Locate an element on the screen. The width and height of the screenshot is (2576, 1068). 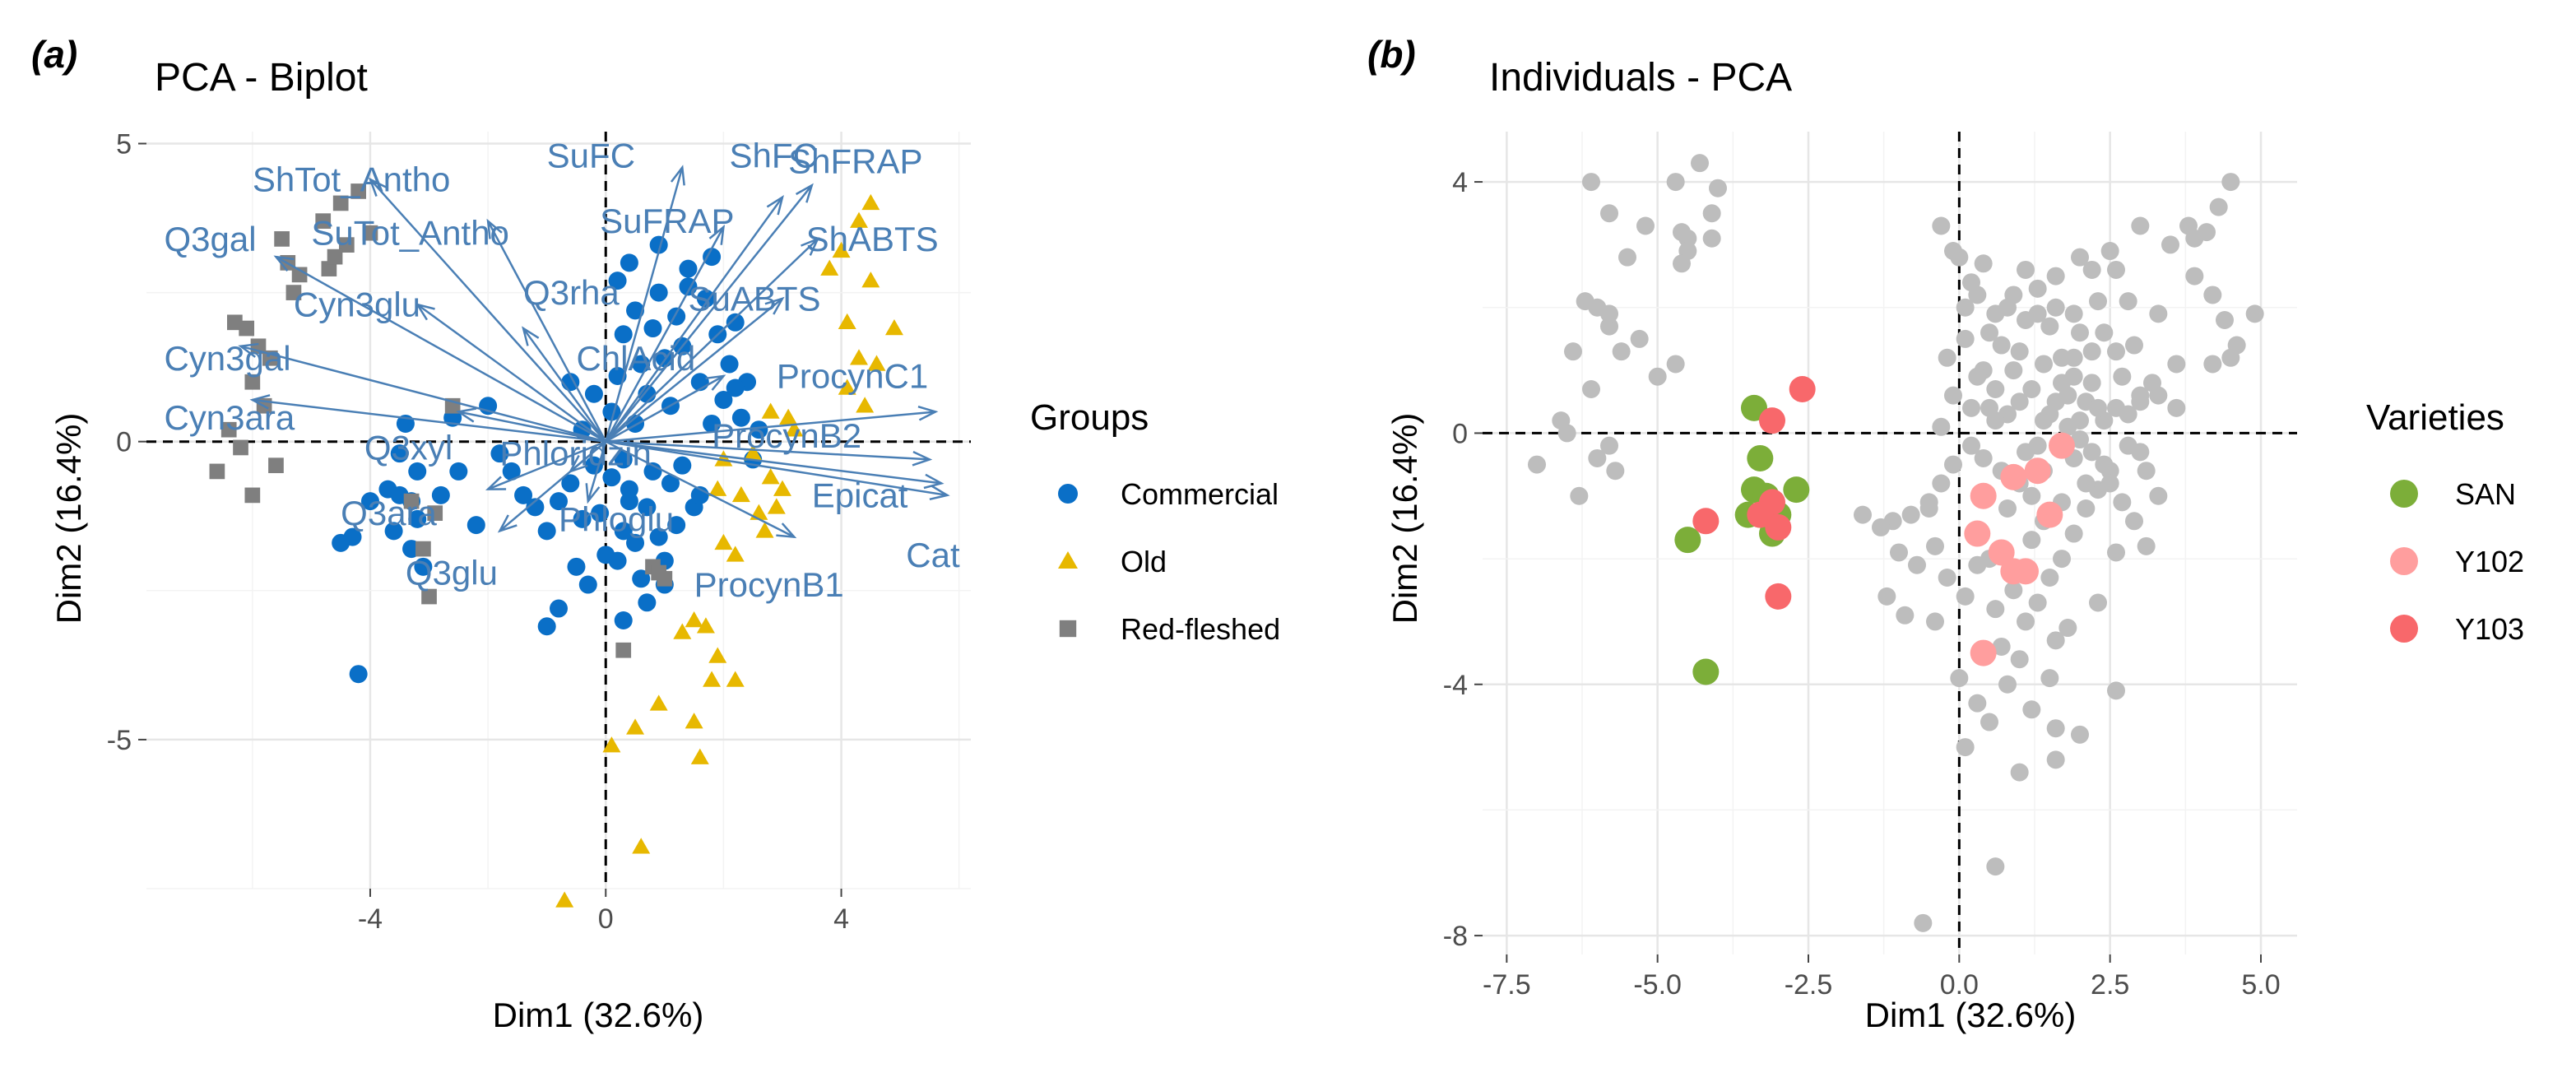
variable-label: ProcynB2 is located at coordinates (786, 435).